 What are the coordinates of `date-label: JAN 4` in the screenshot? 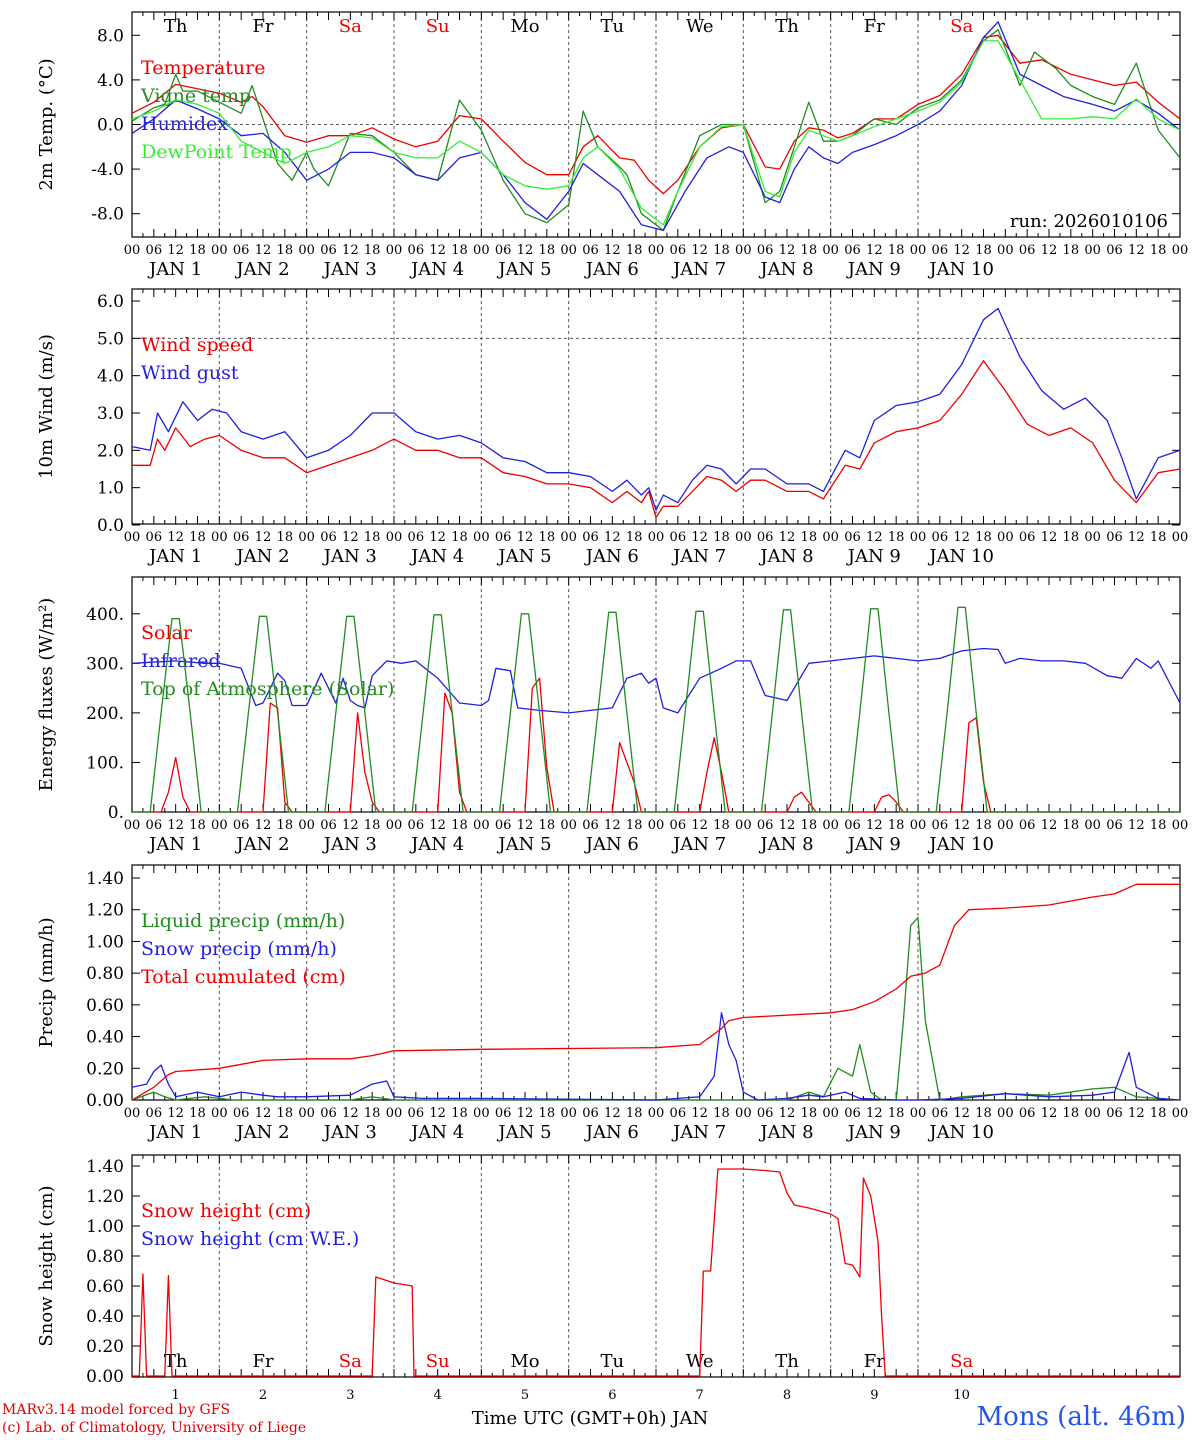 It's located at (436, 269).